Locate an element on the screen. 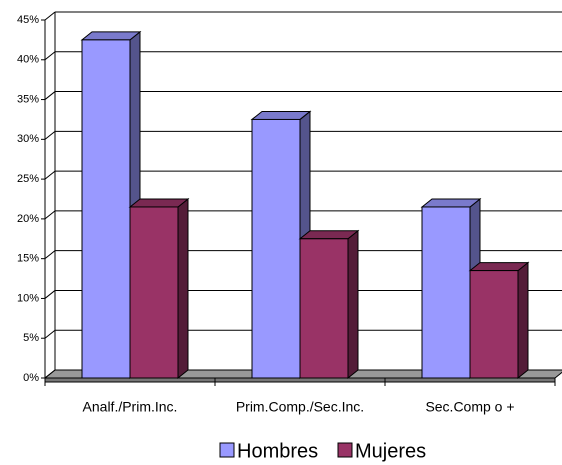 The image size is (562, 465). y-tick-label: 45% is located at coordinates (28, 20).